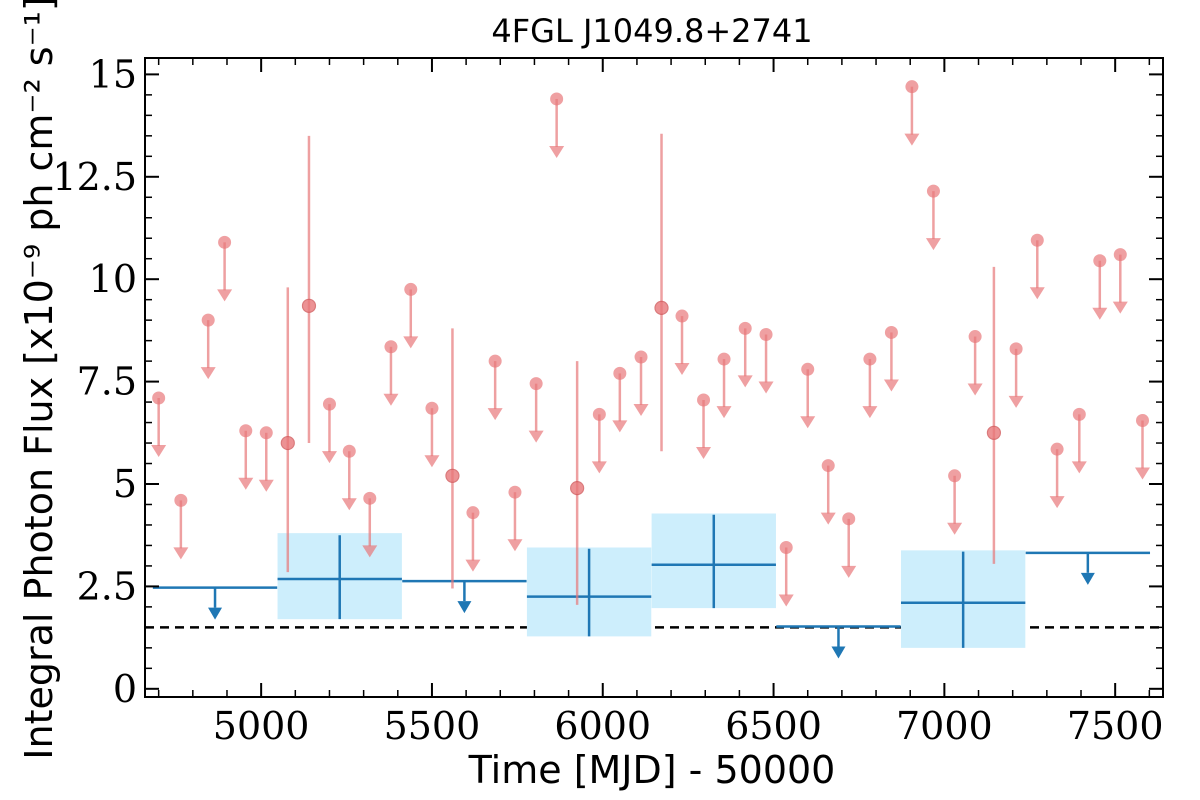  What do you see at coordinates (107, 382) in the screenshot?
I see `y-tick-label: 7.5` at bounding box center [107, 382].